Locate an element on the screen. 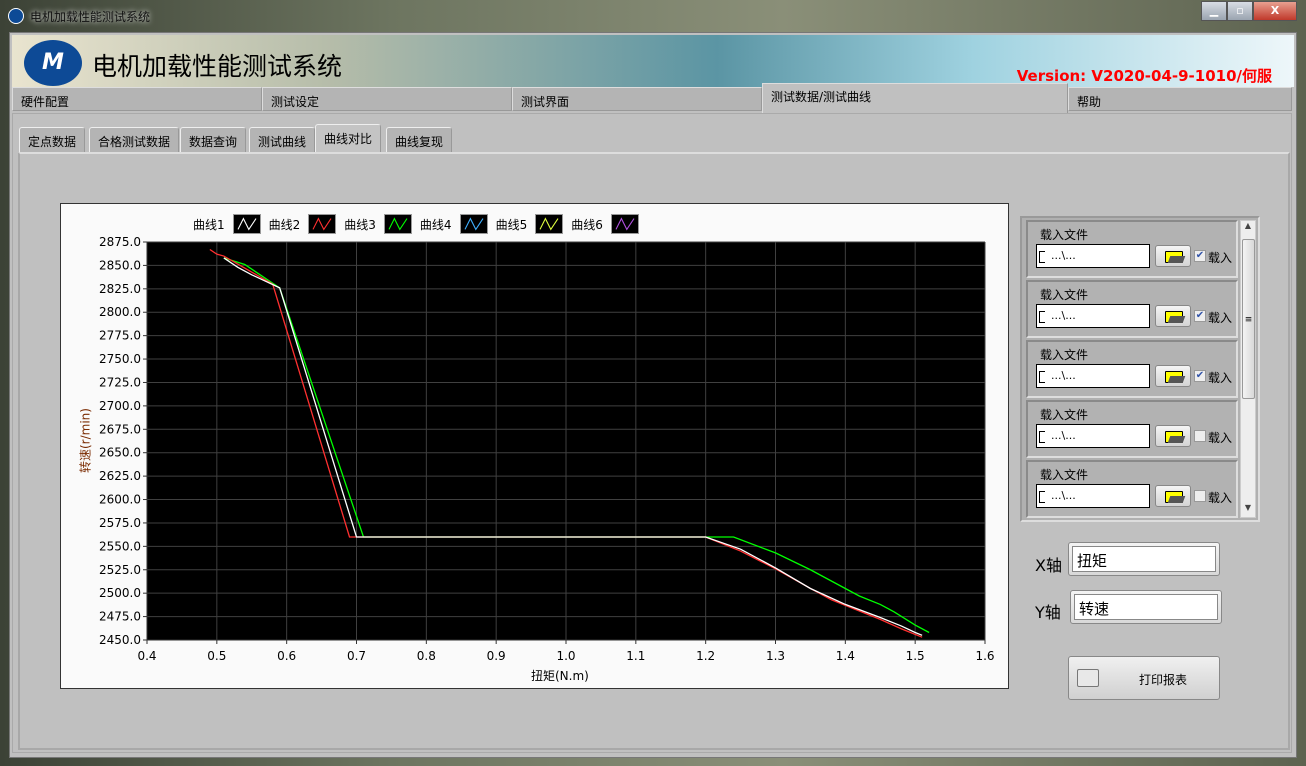 Image resolution: width=1306 pixels, height=766 pixels. x-tick-label: 1.1 is located at coordinates (635, 656).